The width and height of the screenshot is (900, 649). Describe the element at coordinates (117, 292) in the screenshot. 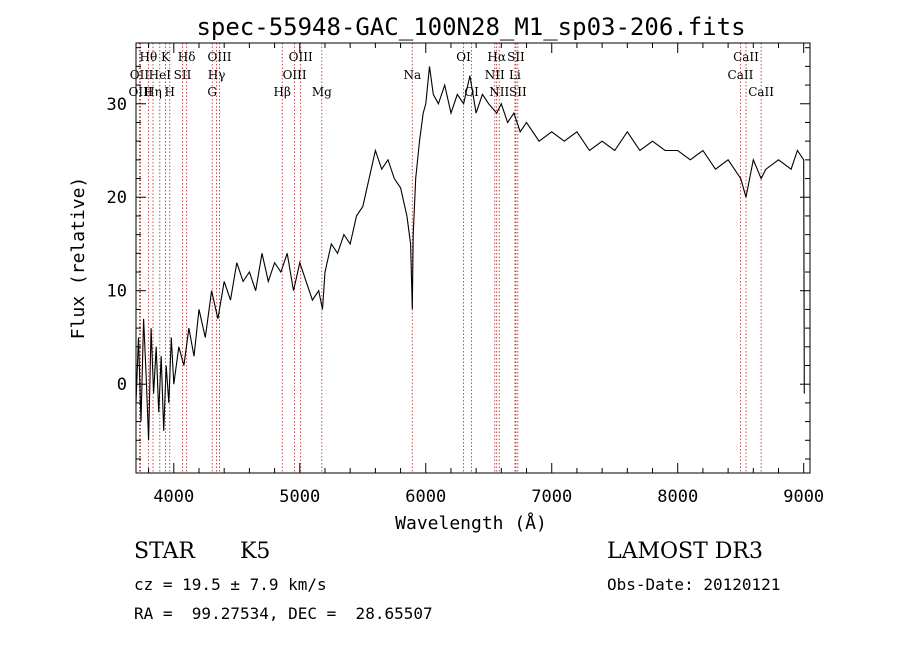

I see `y-tick-label: 10` at that location.